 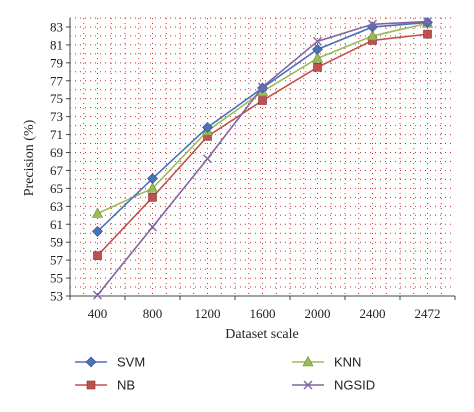 I want to click on legend-item-knn: KNN, so click(x=326, y=362).